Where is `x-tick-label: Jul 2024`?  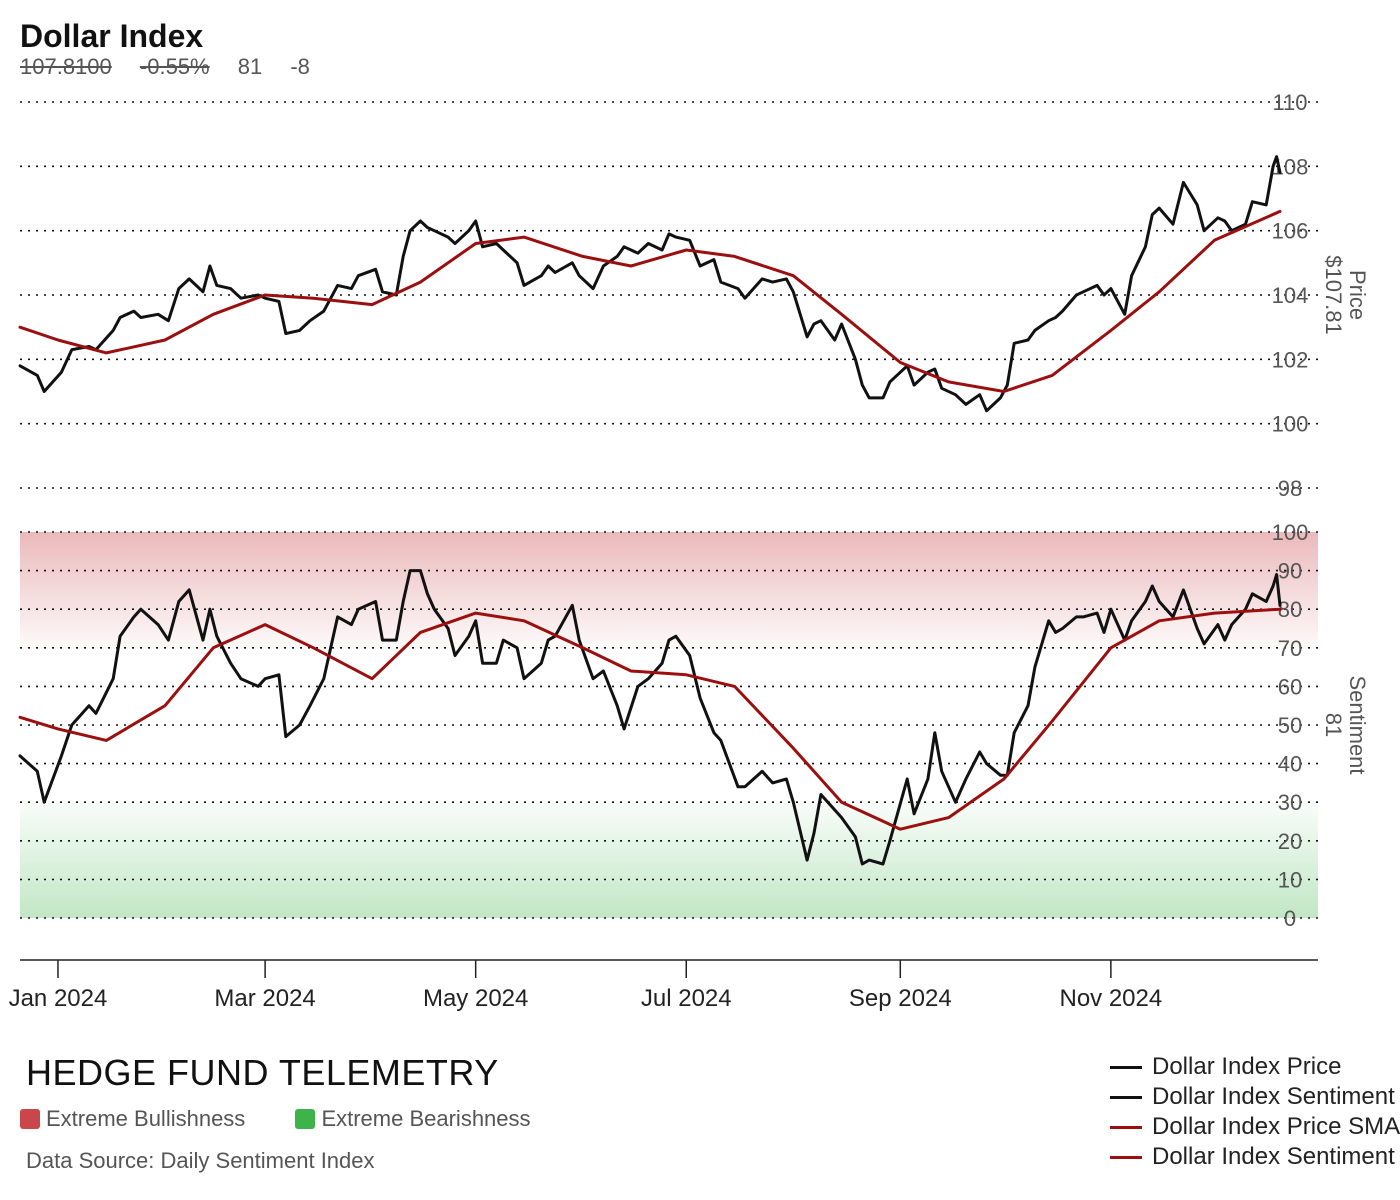
x-tick-label: Jul 2024 is located at coordinates (686, 998).